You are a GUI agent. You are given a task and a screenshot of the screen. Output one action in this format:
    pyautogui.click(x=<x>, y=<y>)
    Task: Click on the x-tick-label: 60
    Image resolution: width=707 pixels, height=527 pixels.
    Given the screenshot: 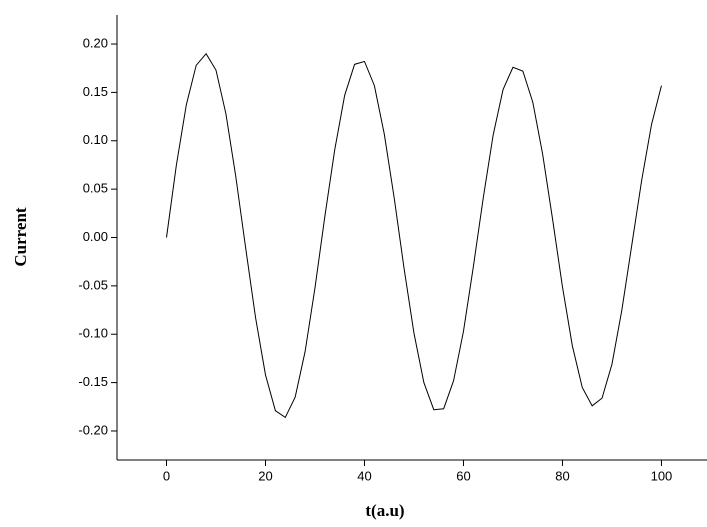 What is the action you would take?
    pyautogui.click(x=463, y=475)
    